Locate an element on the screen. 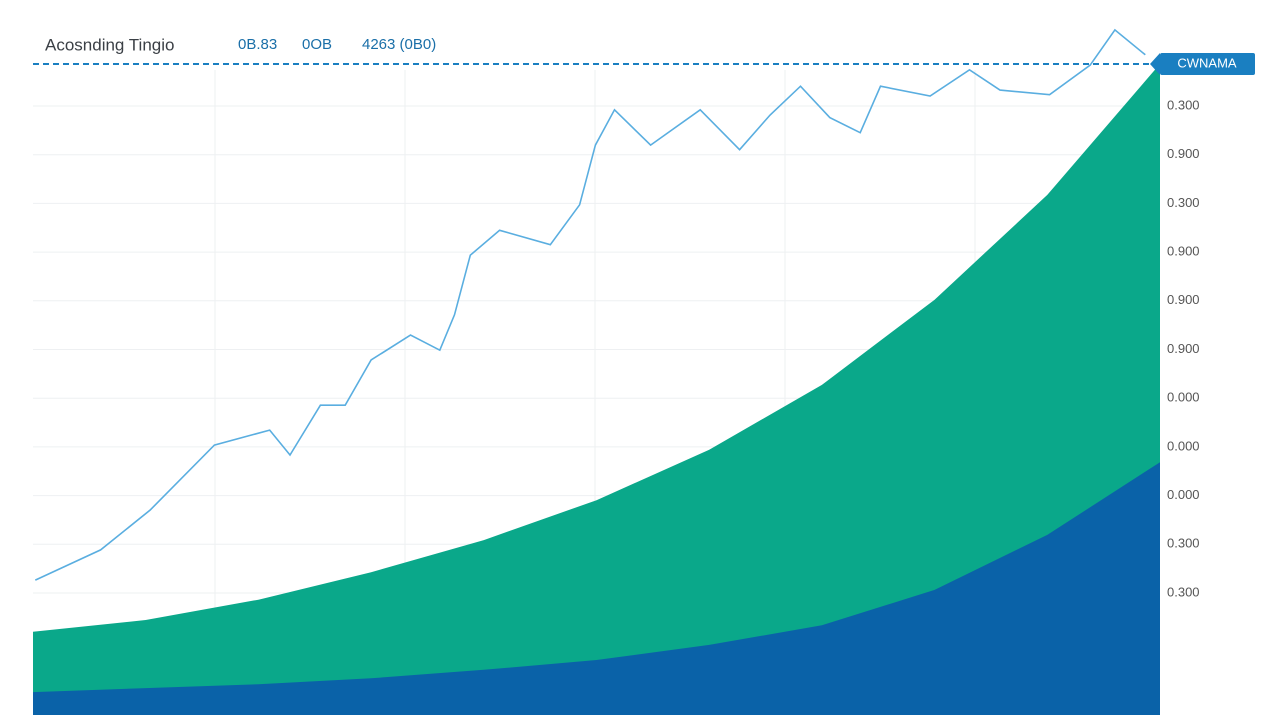 The image size is (1280, 720). price-tag is located at coordinates (1207, 64).